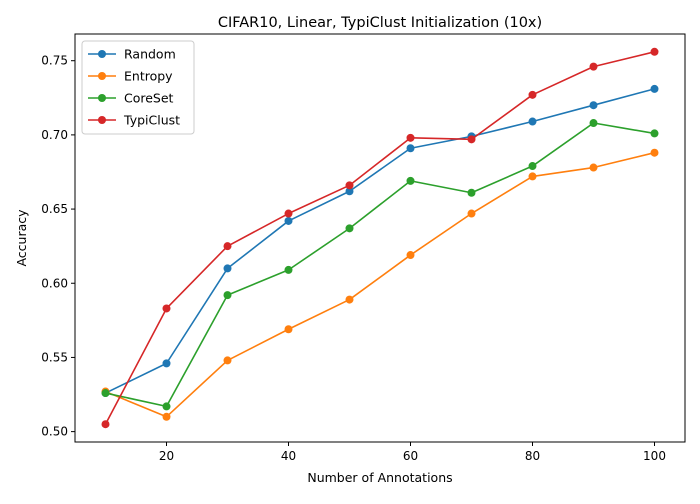 This screenshot has width=700, height=504. I want to click on y-tick-label: 0.65, so click(54, 209).